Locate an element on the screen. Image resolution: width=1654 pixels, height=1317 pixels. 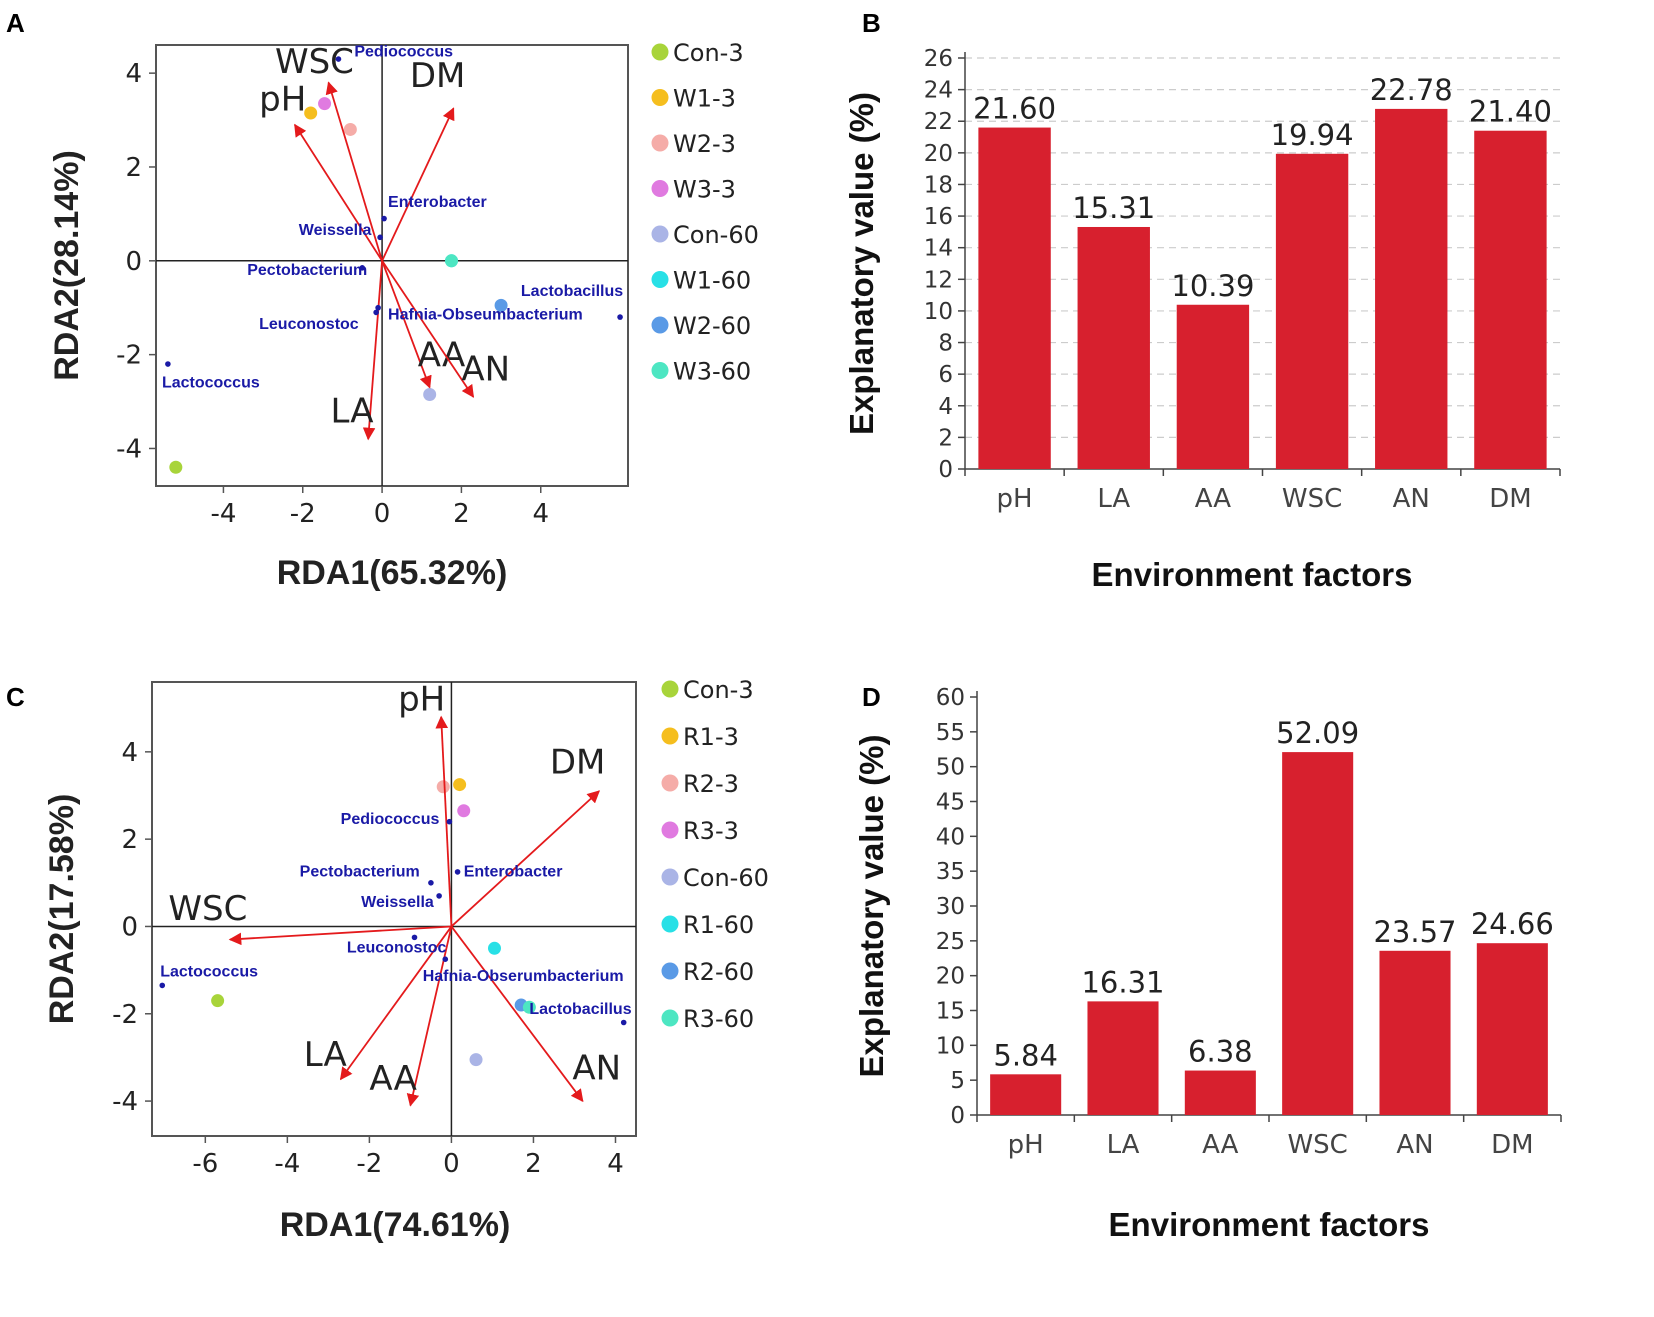
y-tick-label: 24 is located at coordinates (938, 91).